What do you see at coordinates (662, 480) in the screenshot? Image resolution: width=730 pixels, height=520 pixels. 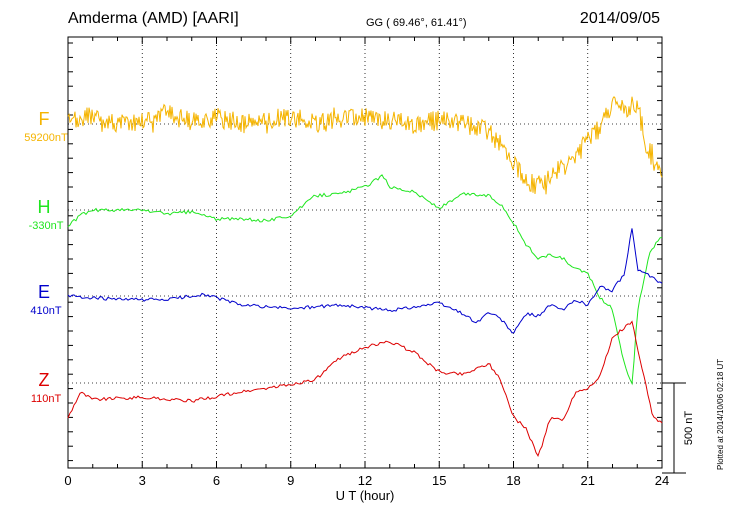 I see `x-tick-label: 24` at bounding box center [662, 480].